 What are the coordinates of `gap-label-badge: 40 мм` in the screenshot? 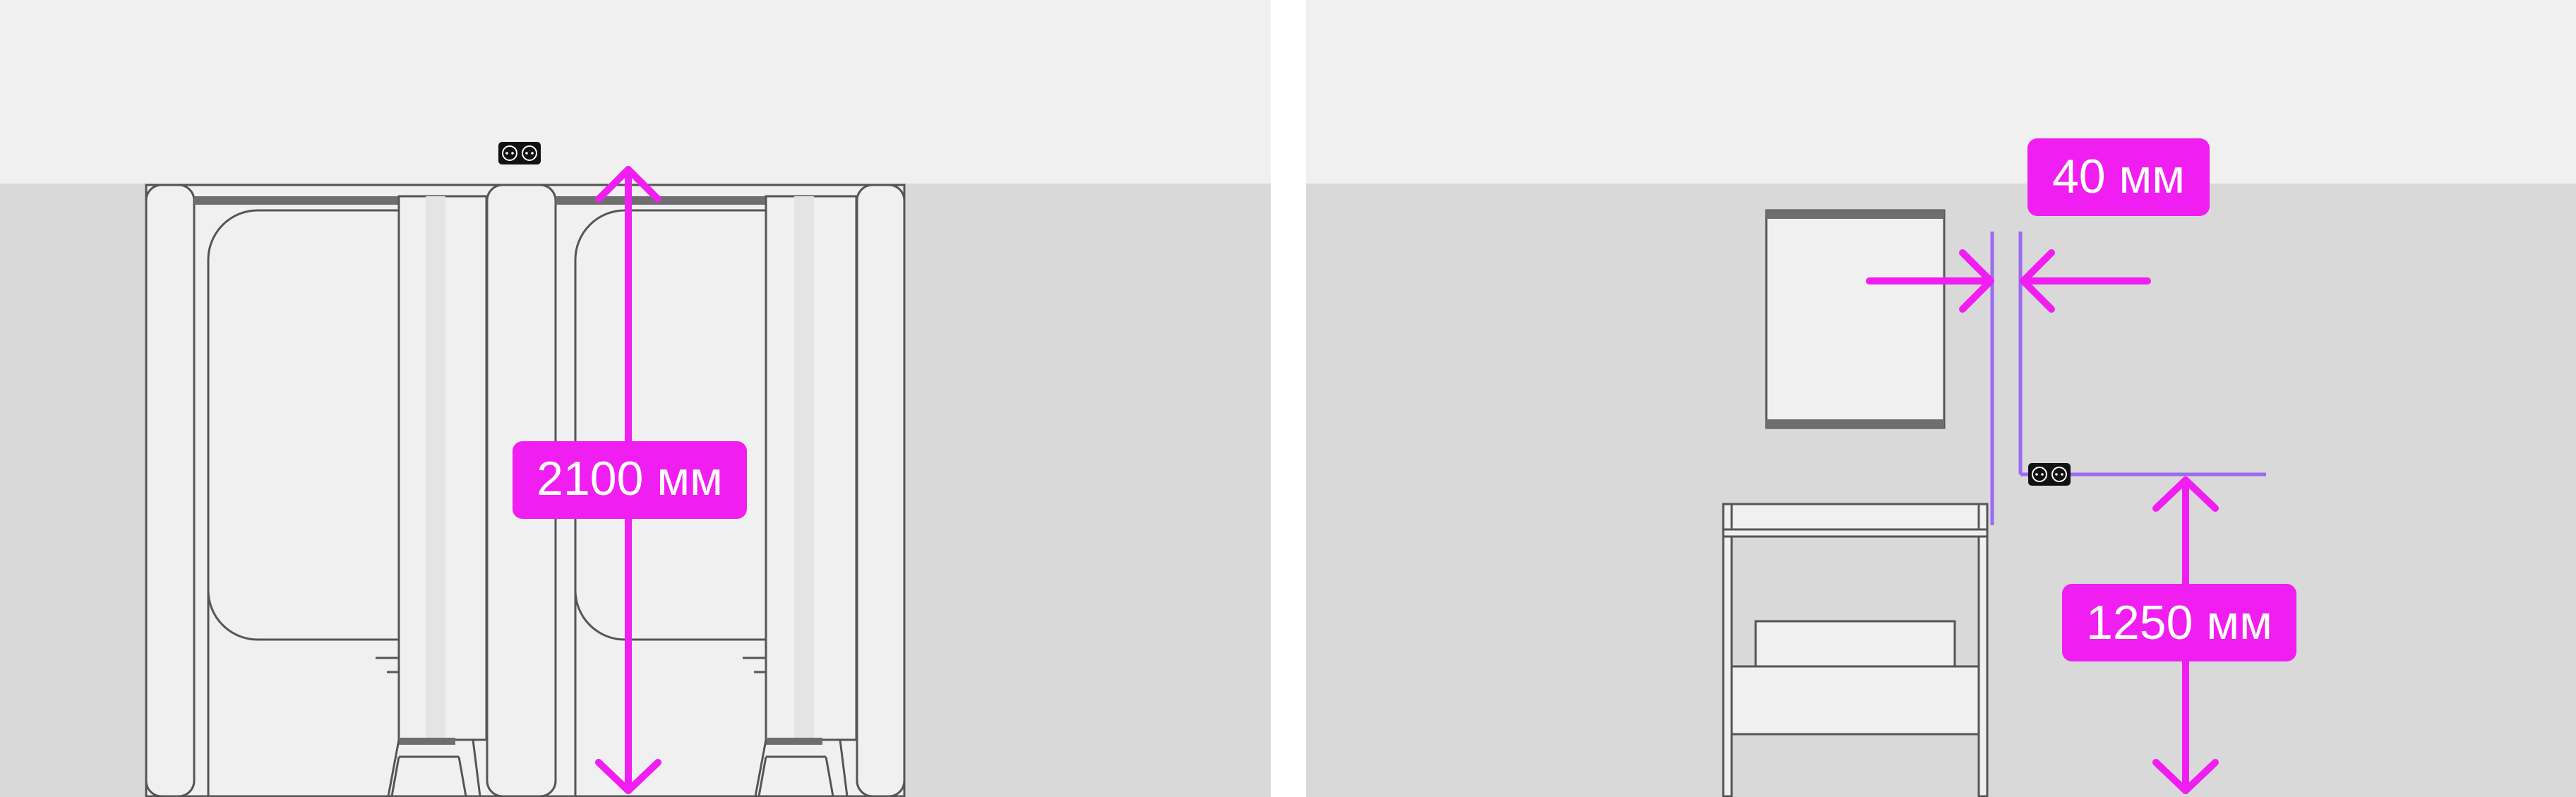 It's located at (2118, 177).